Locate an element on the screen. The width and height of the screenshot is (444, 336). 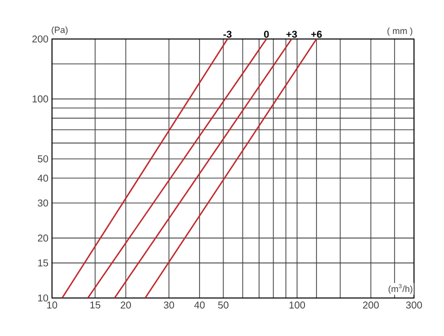
y-tick-label: 100 is located at coordinates (40, 98).